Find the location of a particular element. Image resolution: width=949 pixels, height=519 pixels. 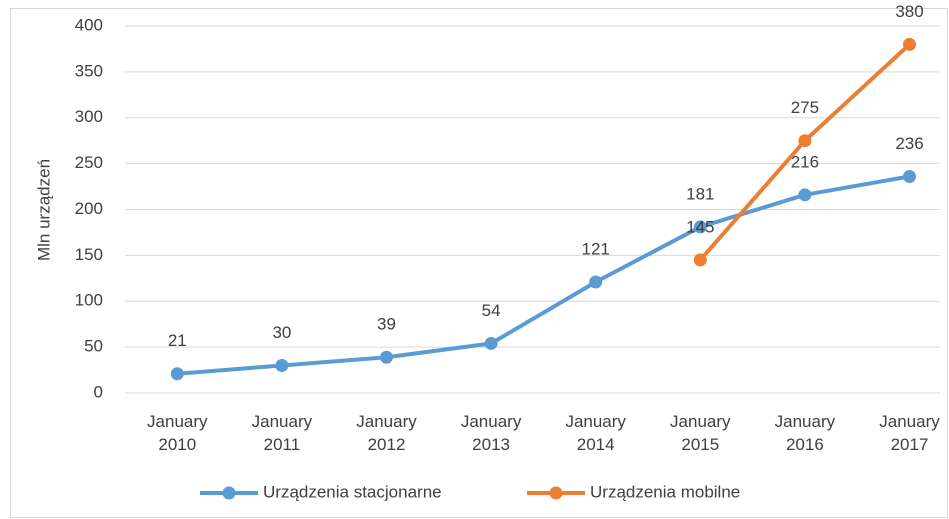

data-label: 54 is located at coordinates (491, 310).